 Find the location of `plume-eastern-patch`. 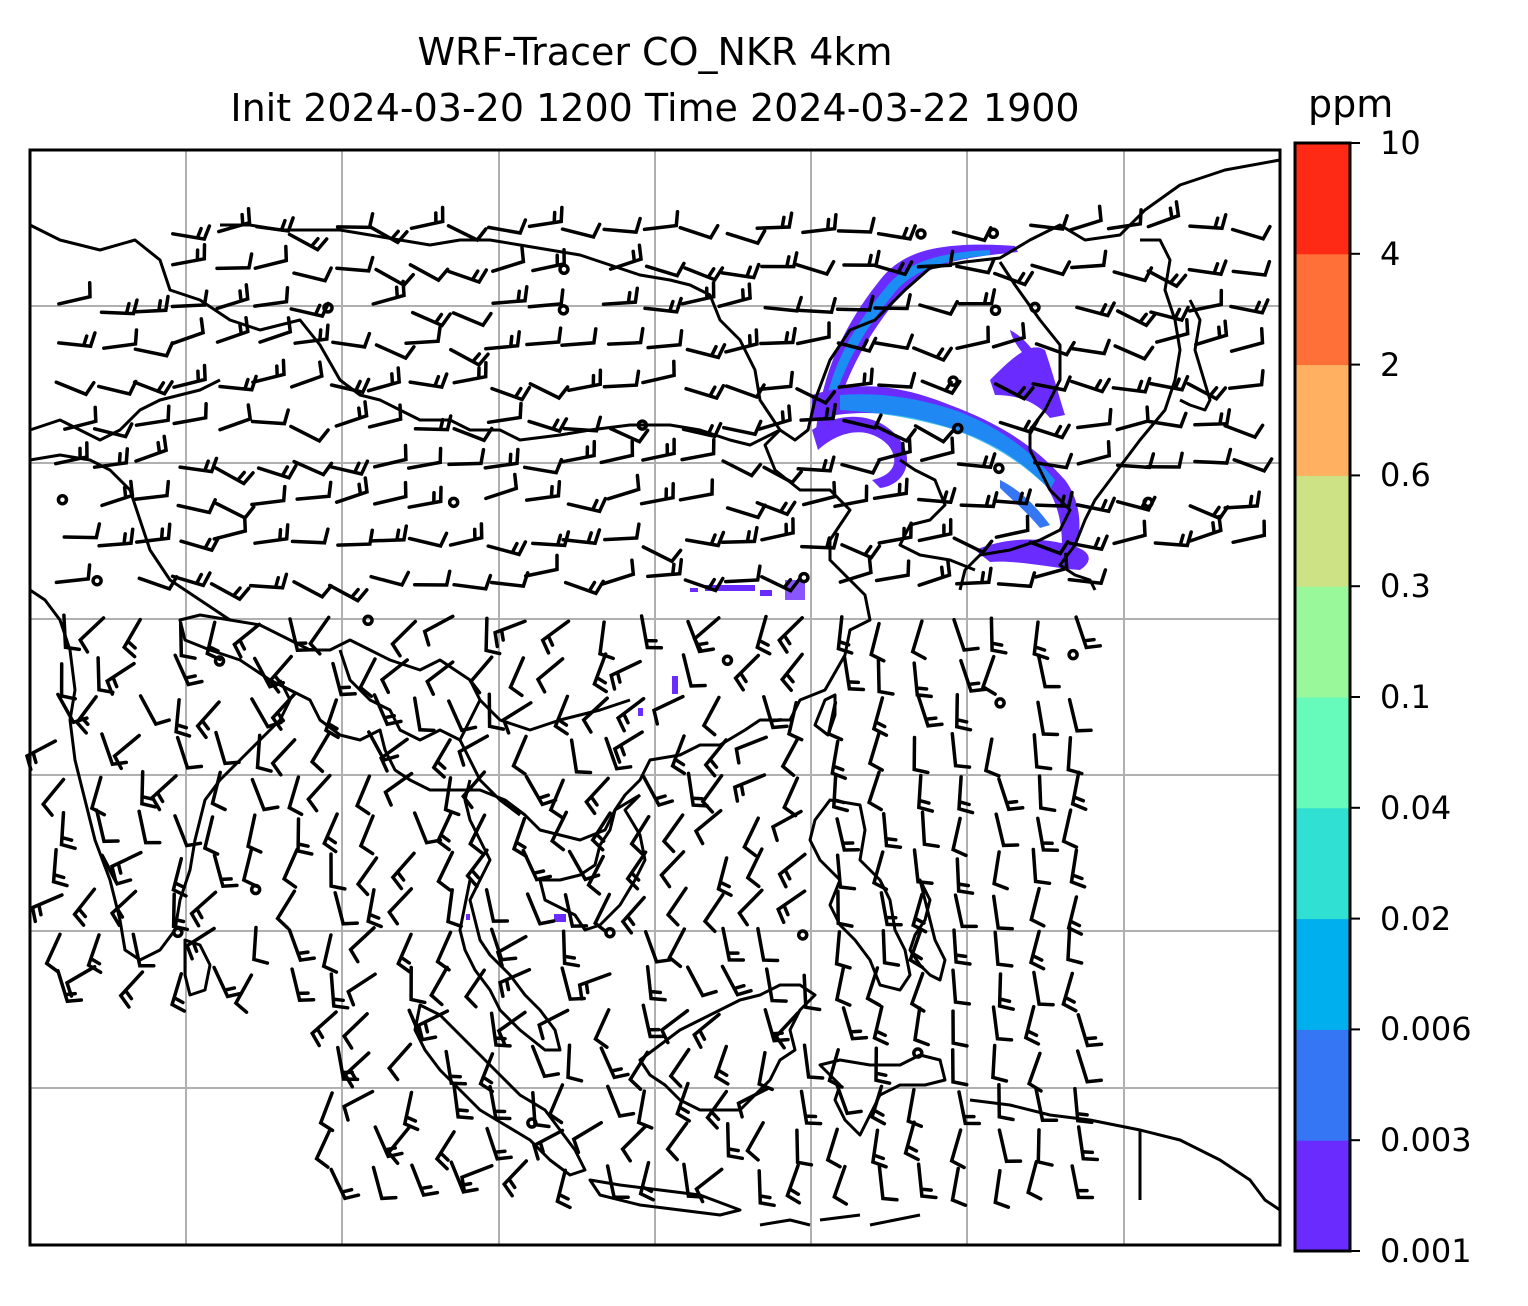

plume-eastern-patch is located at coordinates (1027, 382).